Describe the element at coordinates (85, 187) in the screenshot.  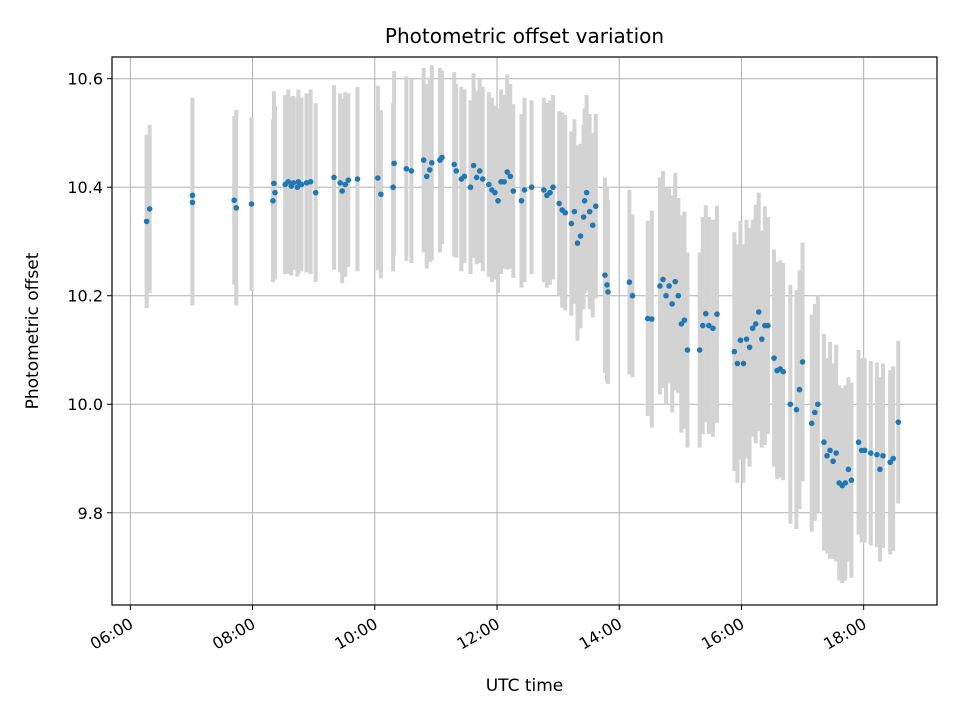
I see `y-tick-label: 10.4` at that location.